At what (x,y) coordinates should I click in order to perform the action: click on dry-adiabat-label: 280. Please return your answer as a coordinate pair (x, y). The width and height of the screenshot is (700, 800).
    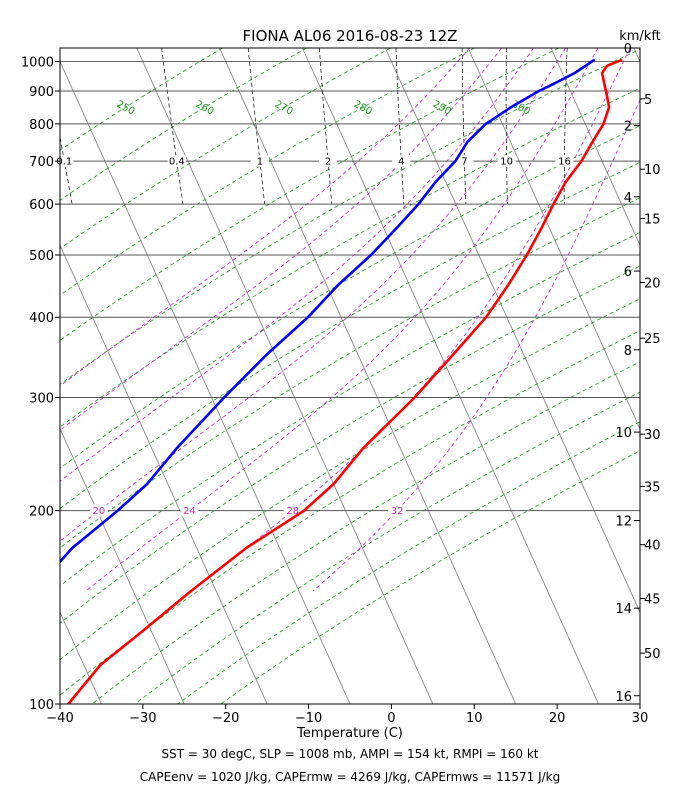
    Looking at the image, I should click on (363, 108).